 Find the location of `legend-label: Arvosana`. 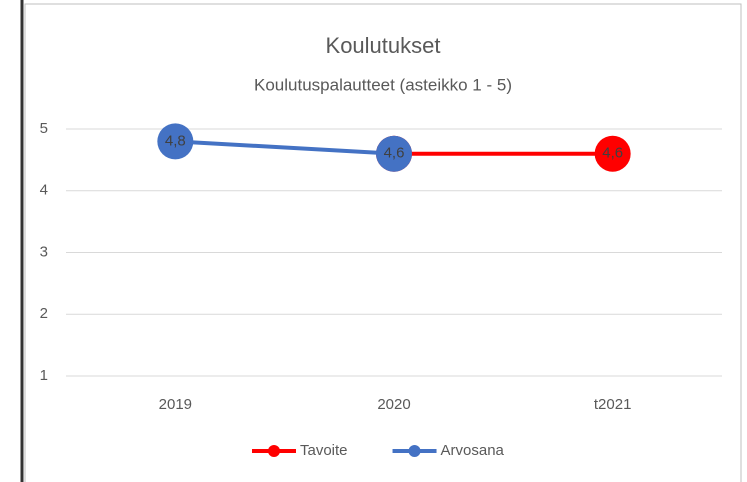

legend-label: Arvosana is located at coordinates (473, 450).